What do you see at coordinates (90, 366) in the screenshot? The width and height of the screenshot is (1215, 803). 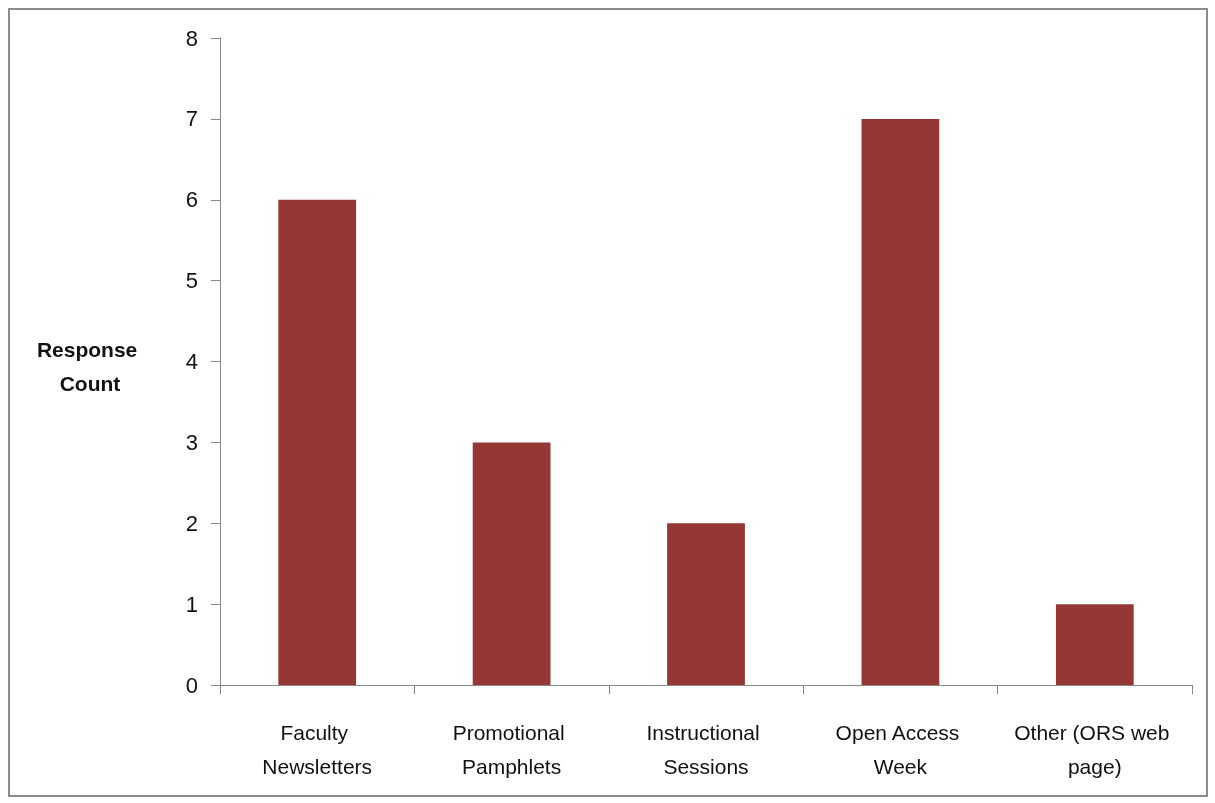 I see `y-axis-title: Response Count` at bounding box center [90, 366].